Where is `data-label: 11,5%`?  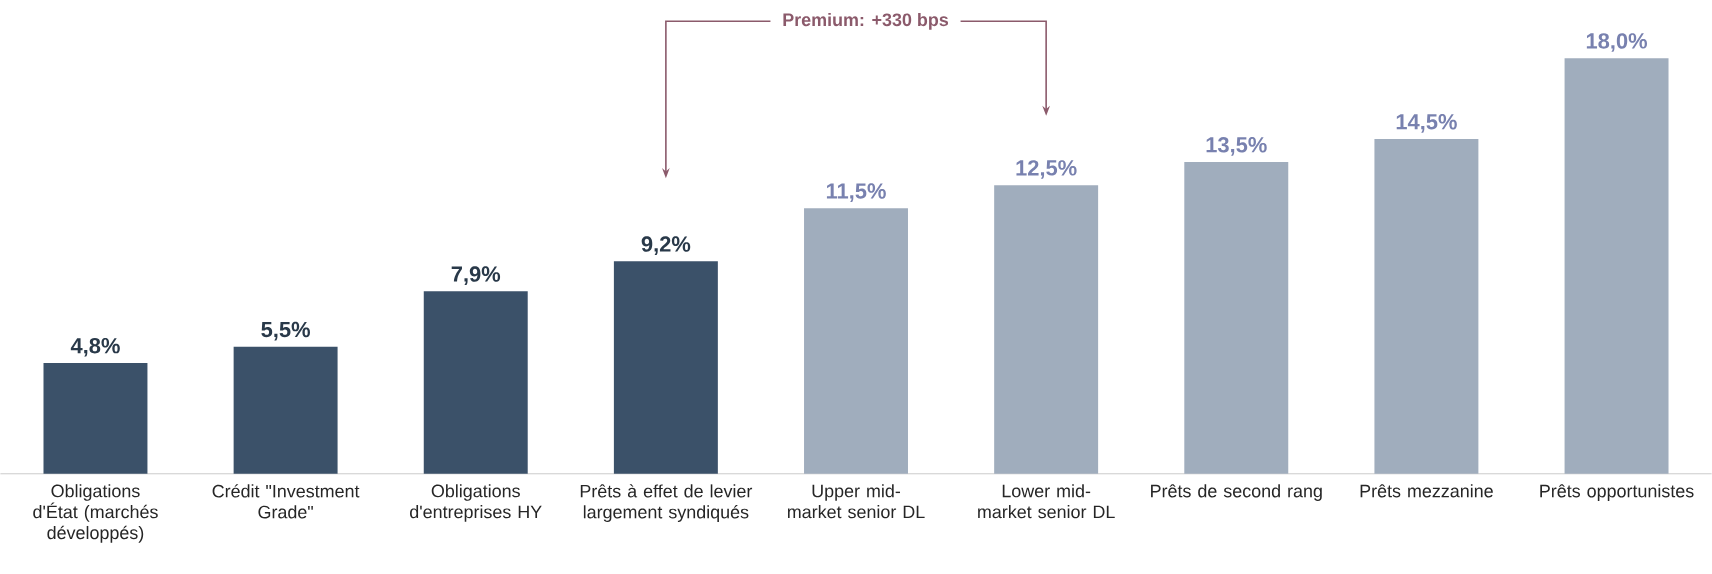 data-label: 11,5% is located at coordinates (856, 193).